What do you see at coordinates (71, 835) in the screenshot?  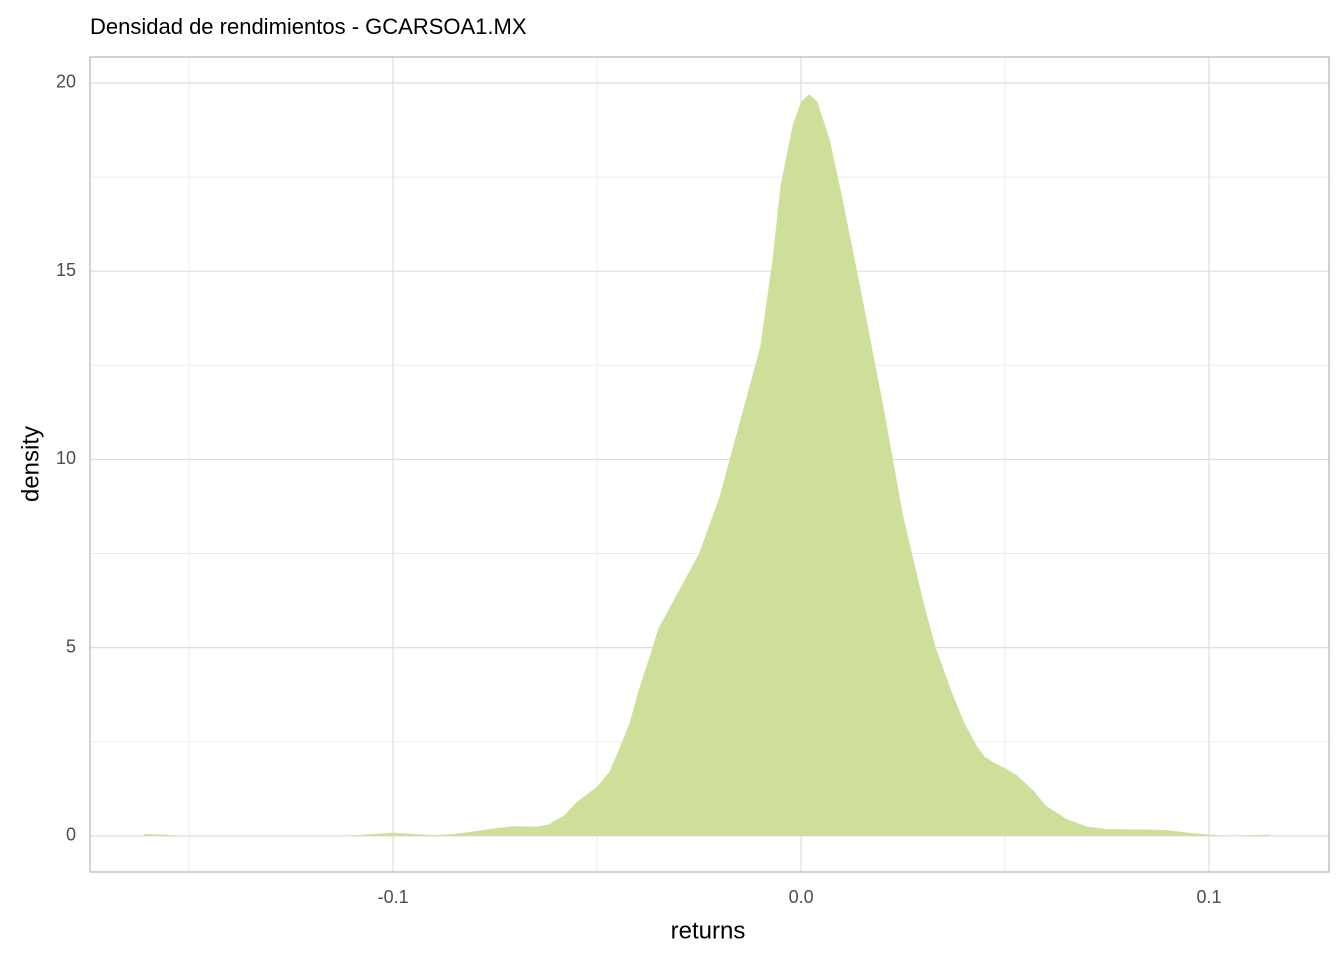 I see `y-tick-label: 0` at bounding box center [71, 835].